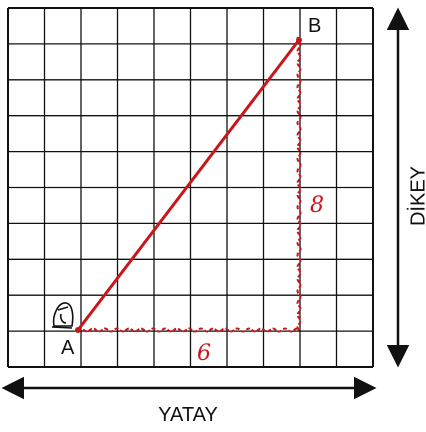 The width and height of the screenshot is (426, 432). Describe the element at coordinates (314, 26) in the screenshot. I see `label-b: B` at that location.